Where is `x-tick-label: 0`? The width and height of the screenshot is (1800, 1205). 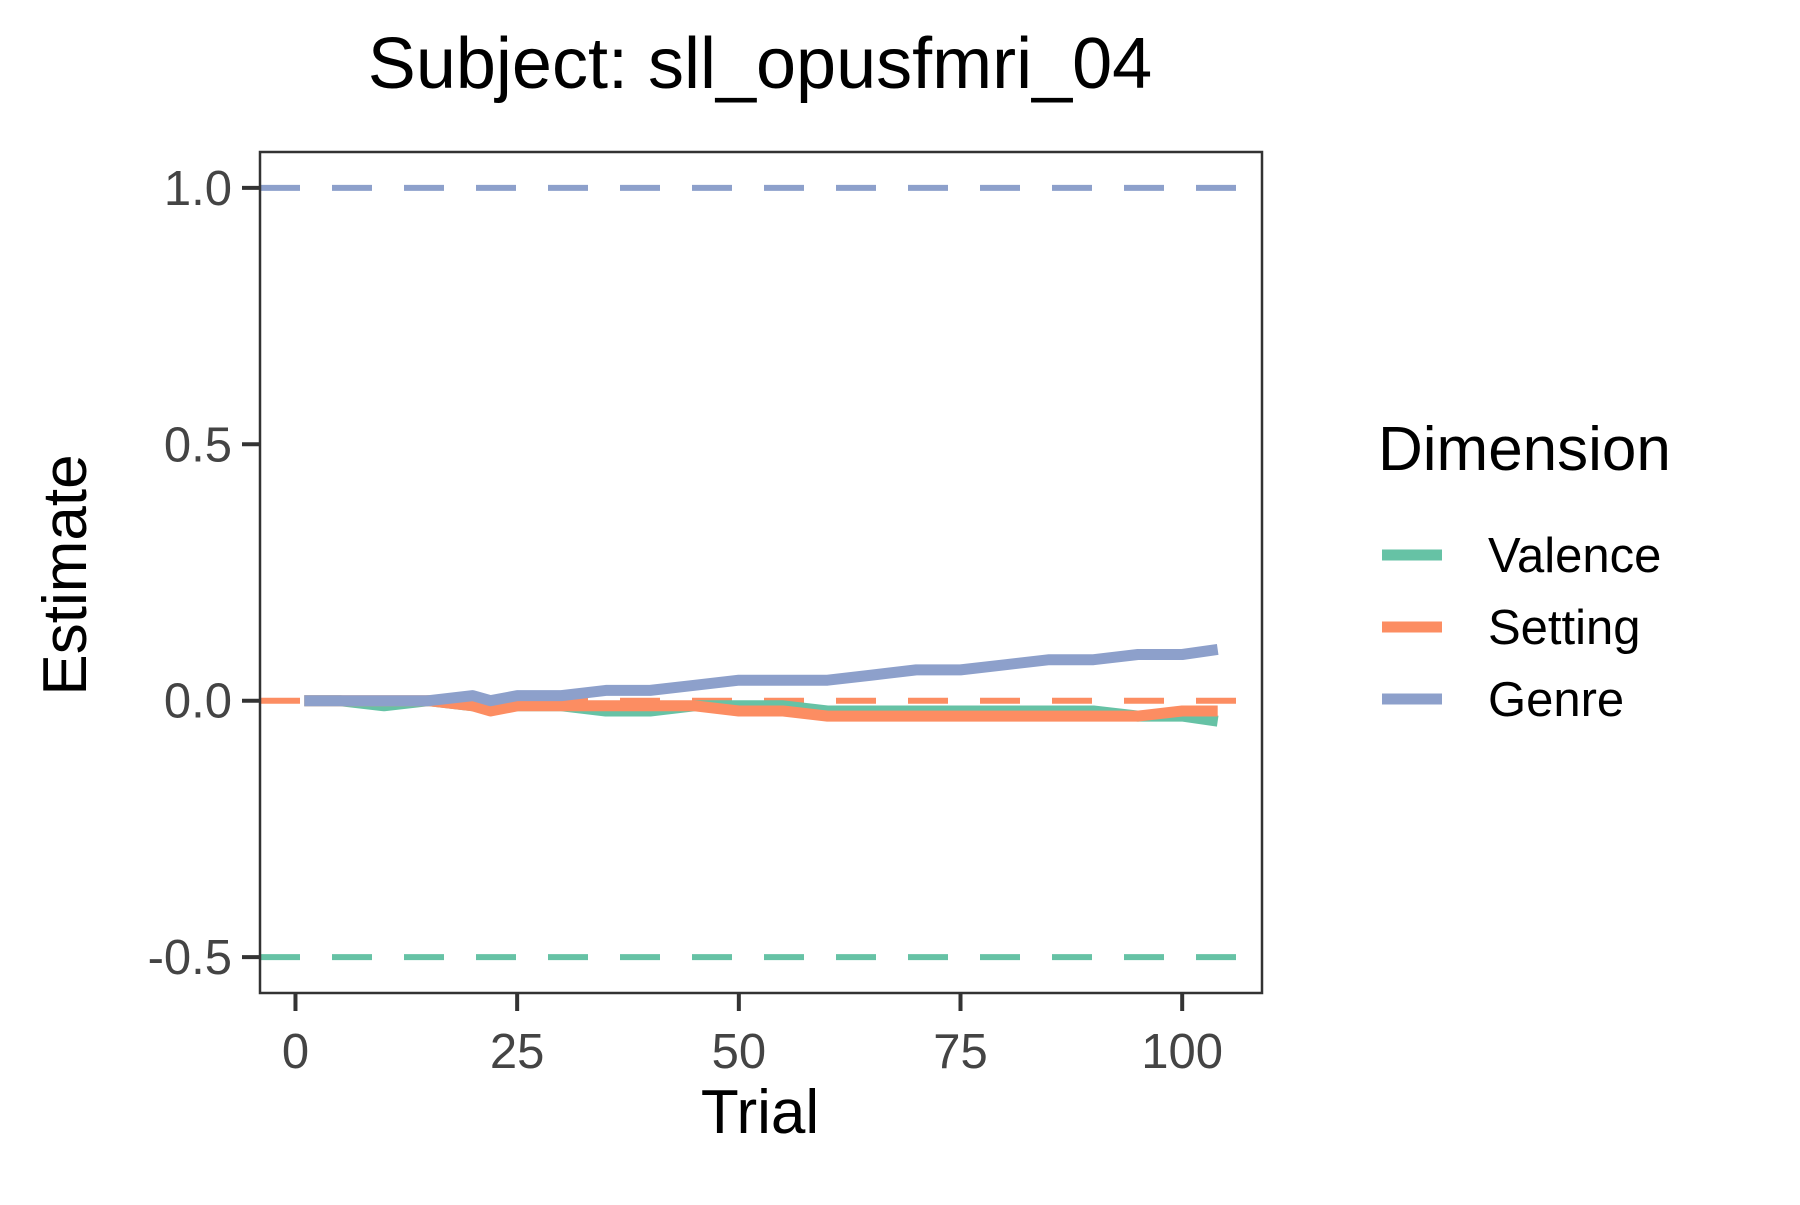 x-tick-label: 0 is located at coordinates (295, 1052).